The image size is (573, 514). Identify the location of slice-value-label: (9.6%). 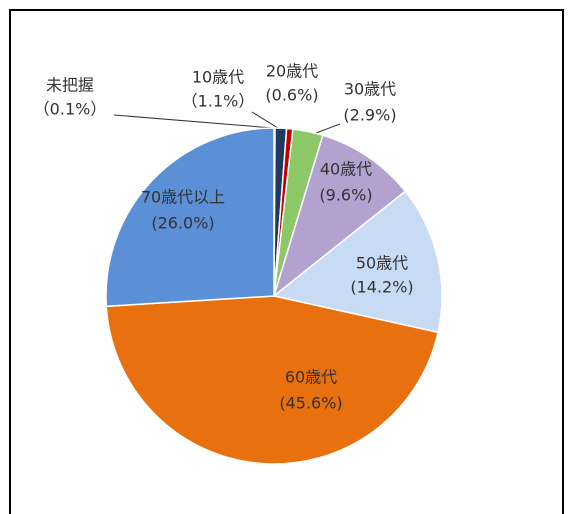
(345, 195).